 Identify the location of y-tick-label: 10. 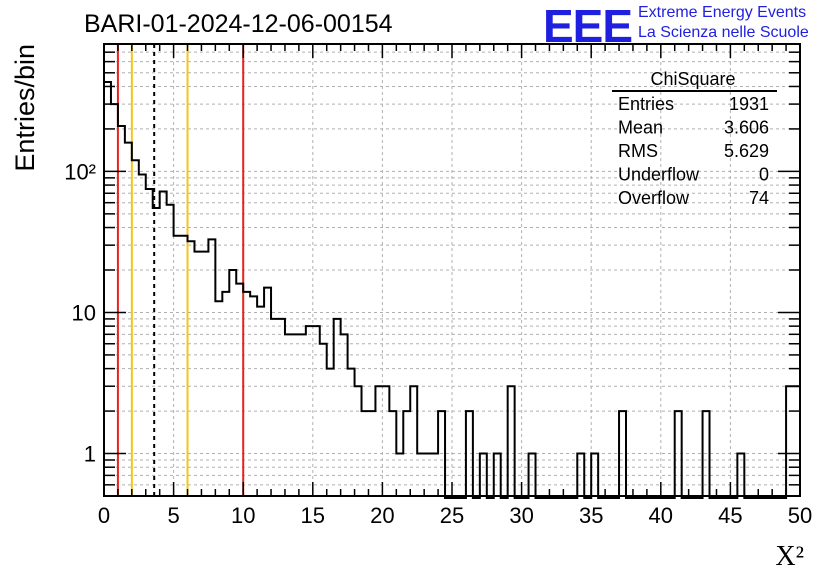
(84, 312).